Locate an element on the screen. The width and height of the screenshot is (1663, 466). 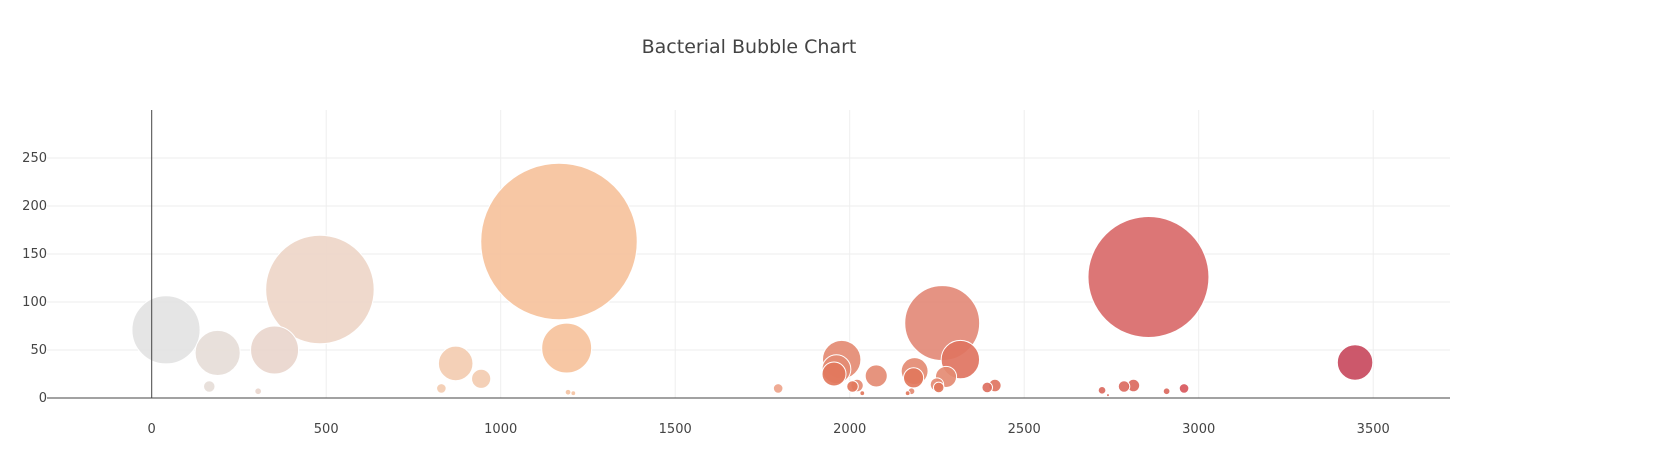
y-tick-label: 100 is located at coordinates (34, 302).